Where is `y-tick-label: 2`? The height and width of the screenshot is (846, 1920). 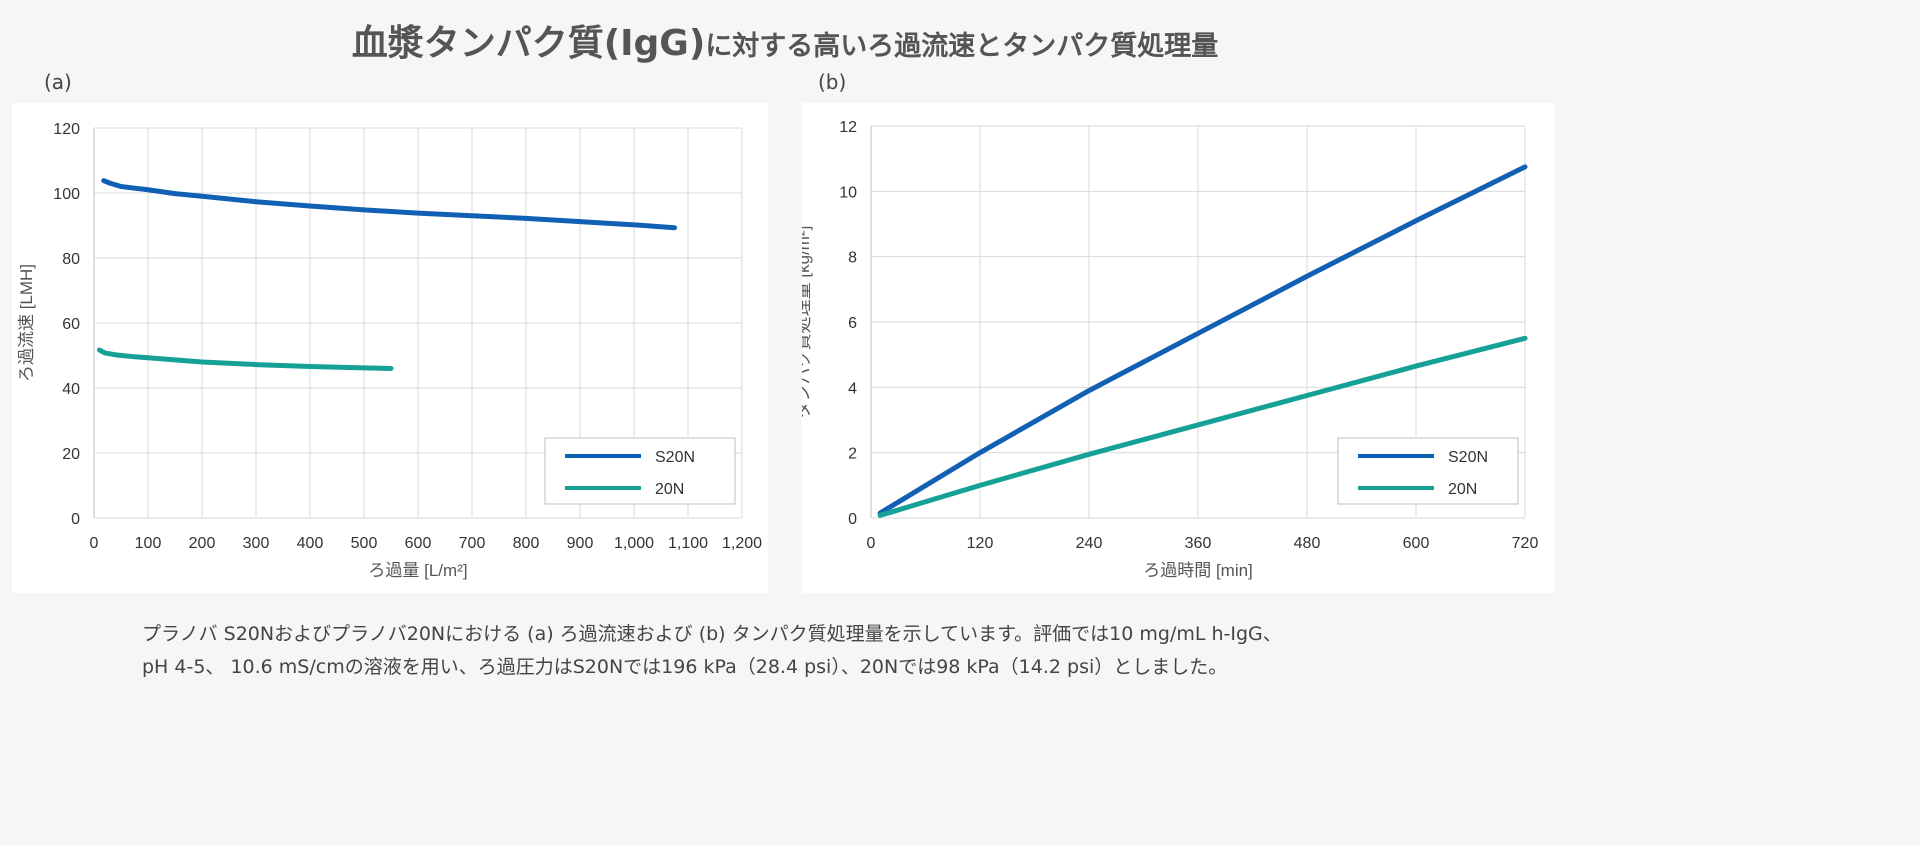
y-tick-label: 2 is located at coordinates (852, 454).